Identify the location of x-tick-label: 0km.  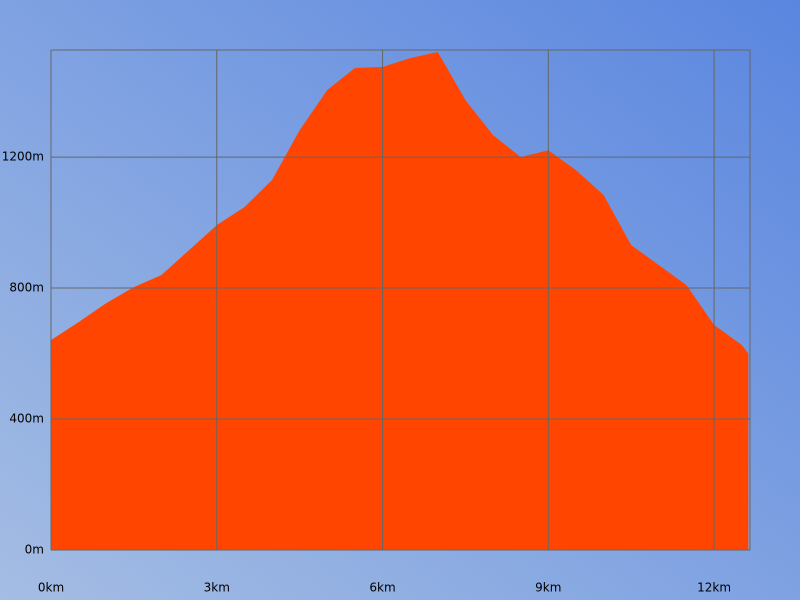
(51, 588).